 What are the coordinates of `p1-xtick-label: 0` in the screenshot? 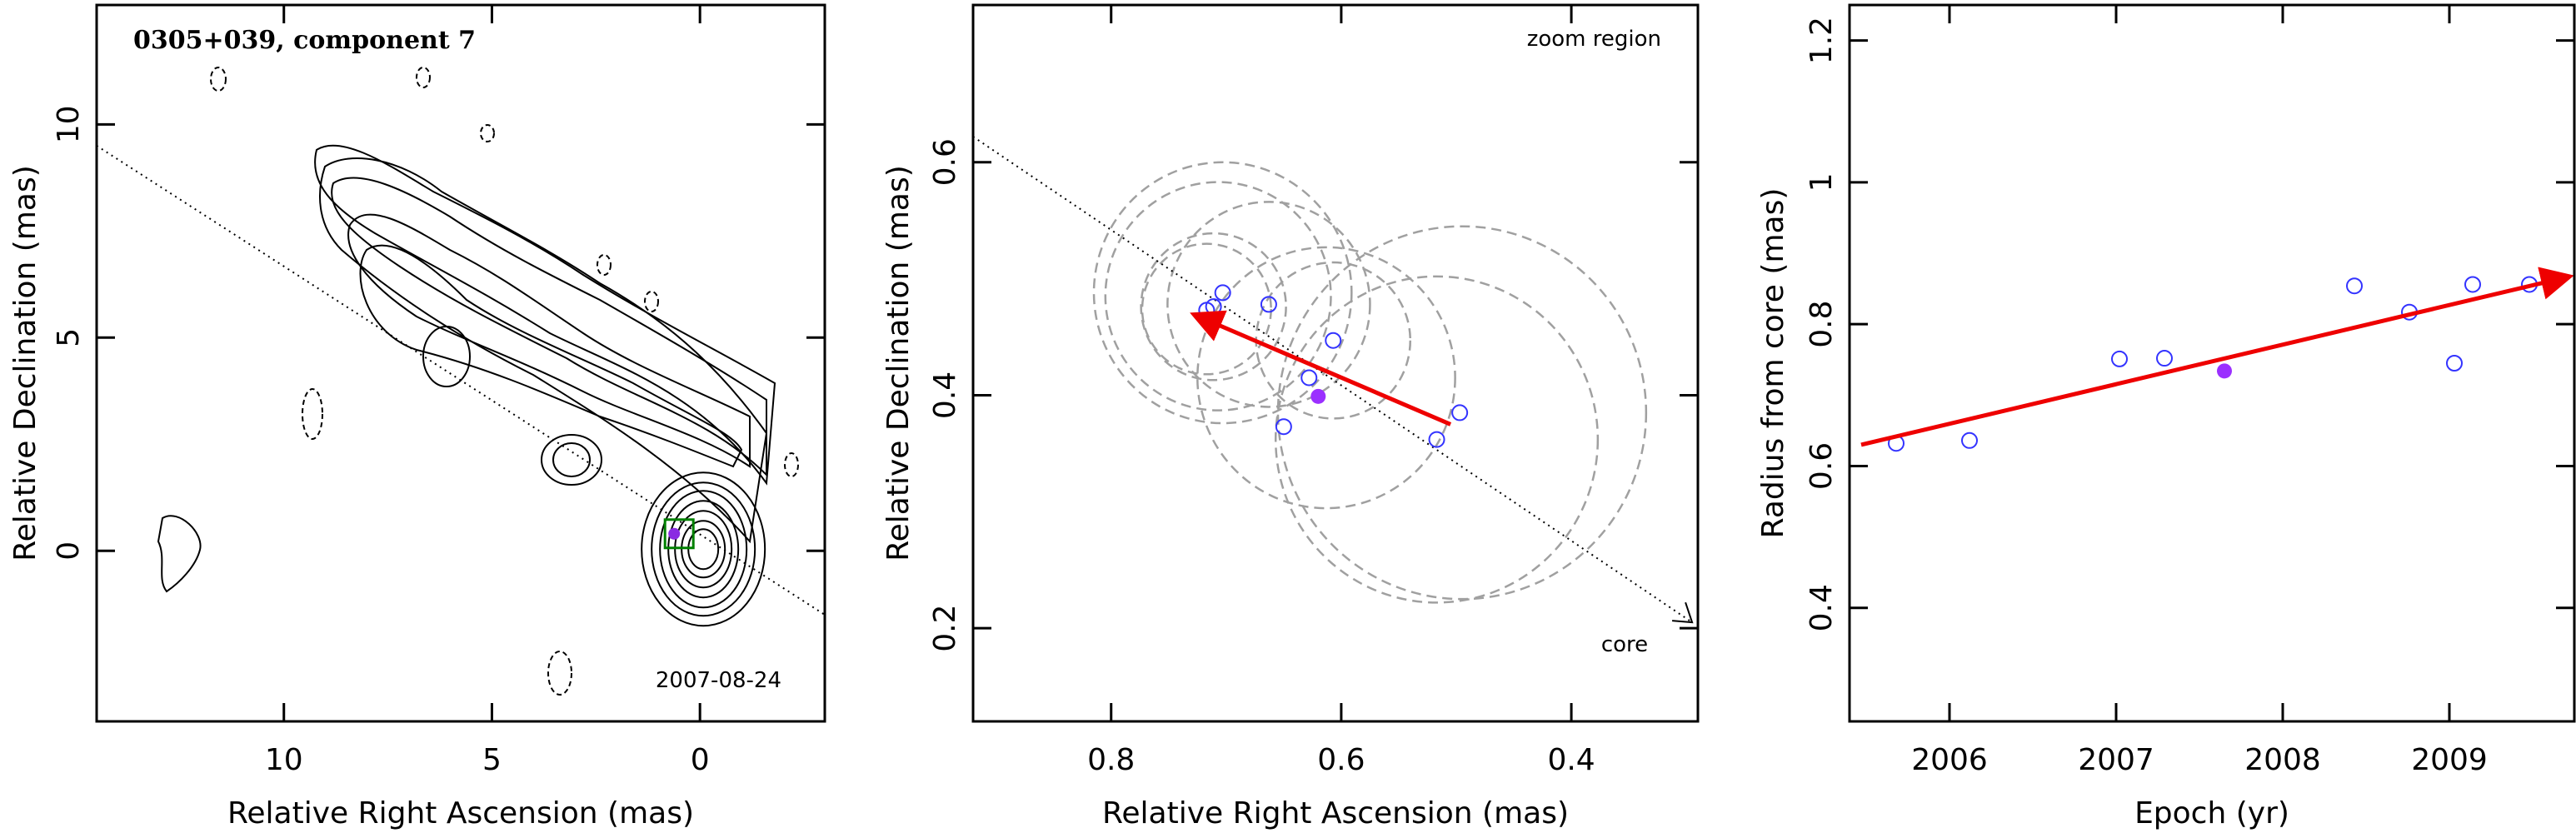 It's located at (700, 760).